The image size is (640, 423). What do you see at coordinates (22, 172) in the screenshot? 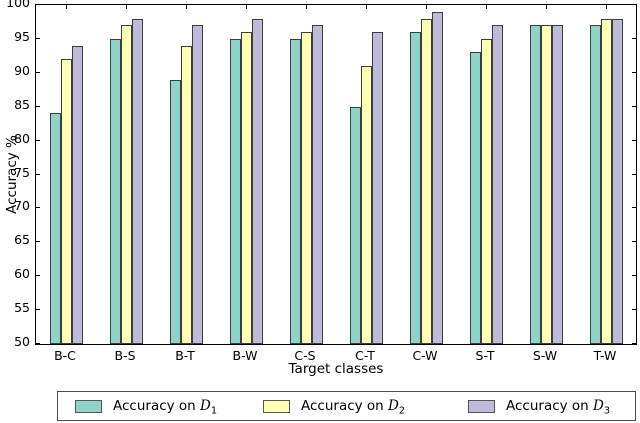
I see `y-tick-label: 75` at bounding box center [22, 172].